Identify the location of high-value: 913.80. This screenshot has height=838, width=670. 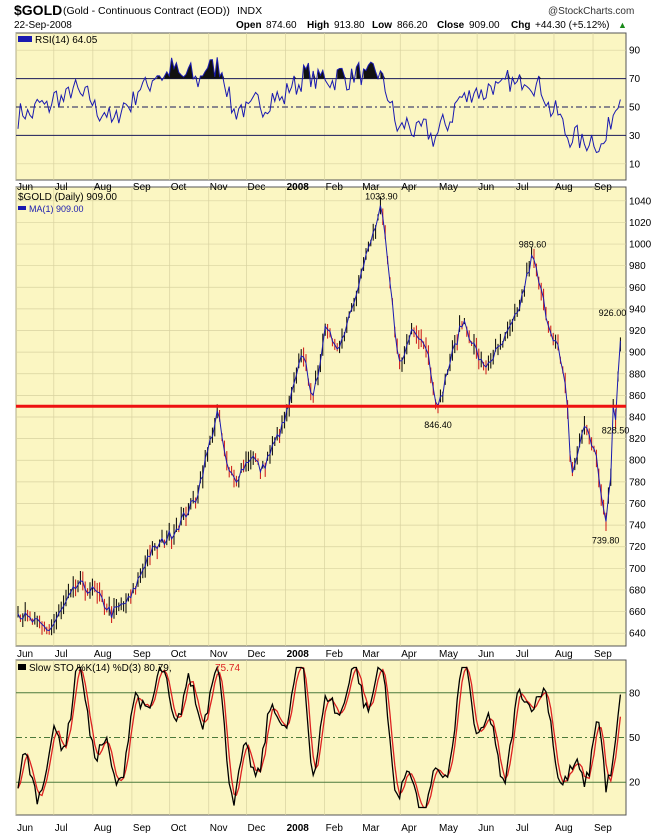
(349, 25).